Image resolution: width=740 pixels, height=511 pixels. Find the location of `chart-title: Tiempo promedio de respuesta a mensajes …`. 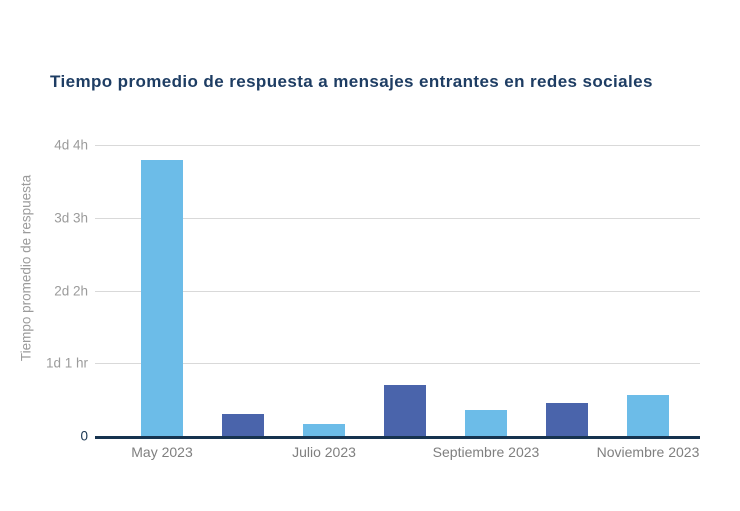

chart-title: Tiempo promedio de respuesta a mensajes … is located at coordinates (351, 81).